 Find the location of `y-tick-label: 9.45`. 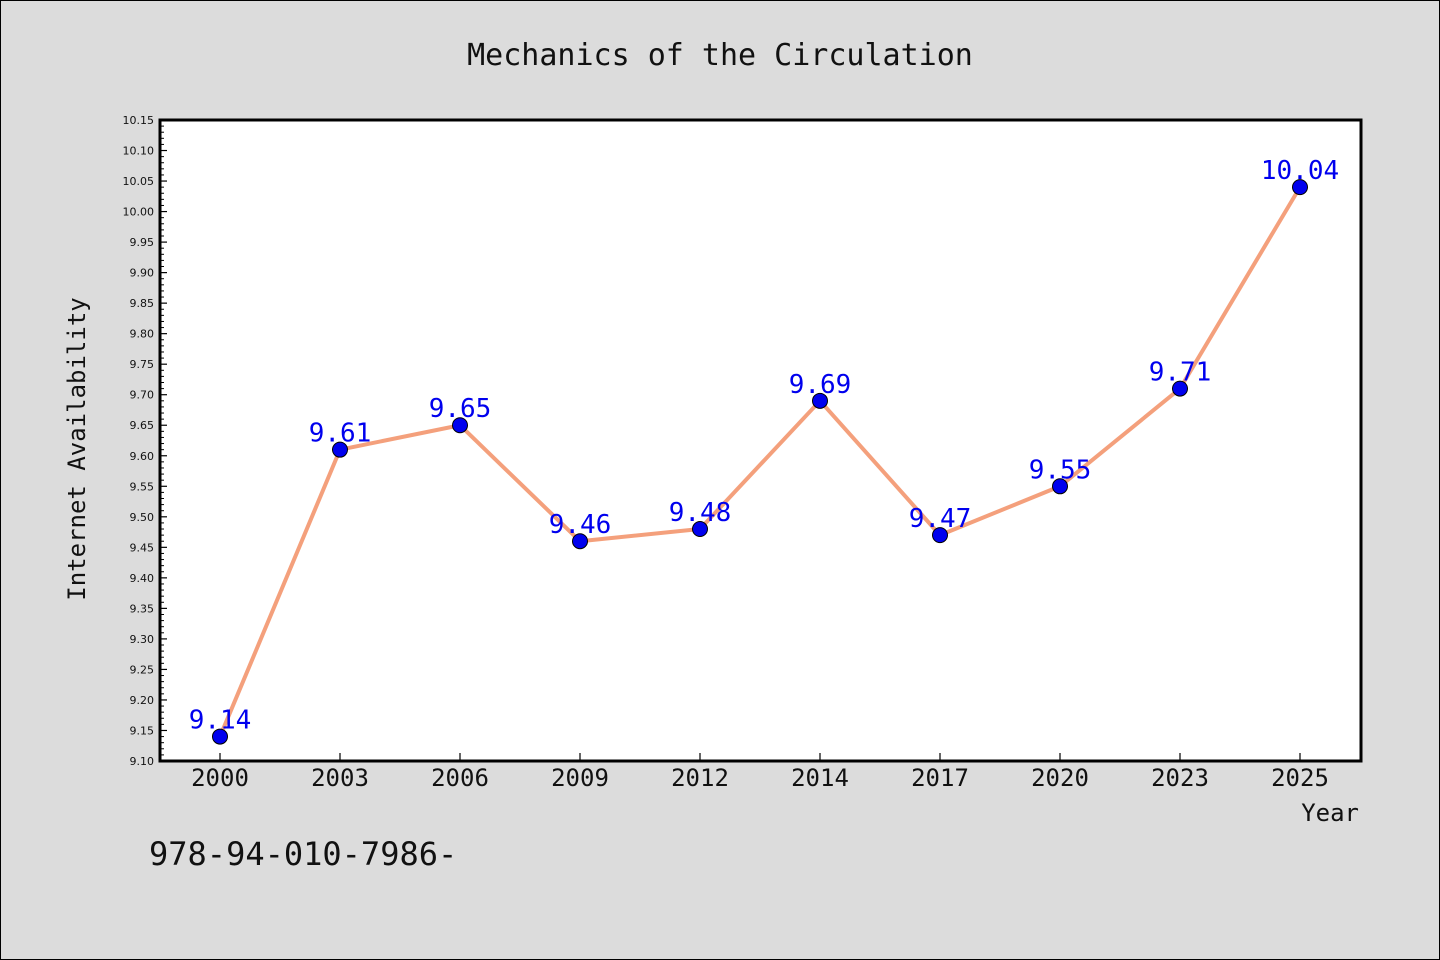

y-tick-label: 9.45 is located at coordinates (142, 547).